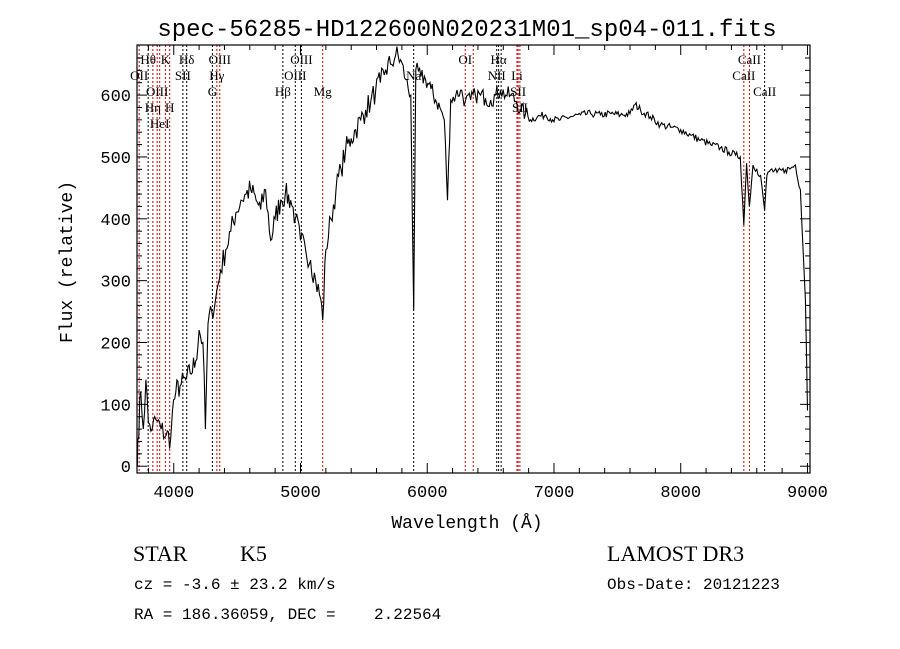  What do you see at coordinates (115, 97) in the screenshot?
I see `y-tick-label: 600` at bounding box center [115, 97].